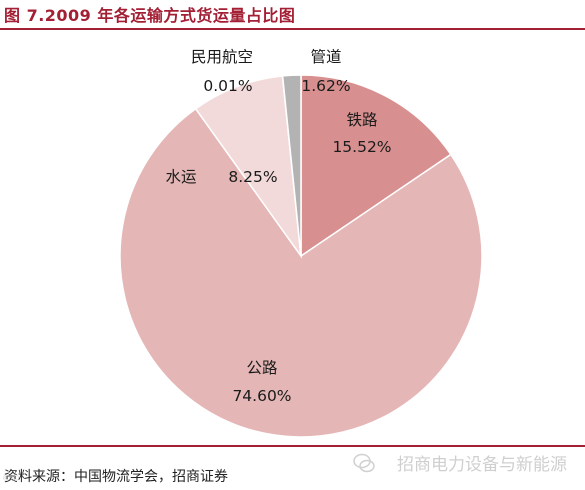  Describe the element at coordinates (252, 177) in the screenshot. I see `slice-value-2: 8.25%` at that location.